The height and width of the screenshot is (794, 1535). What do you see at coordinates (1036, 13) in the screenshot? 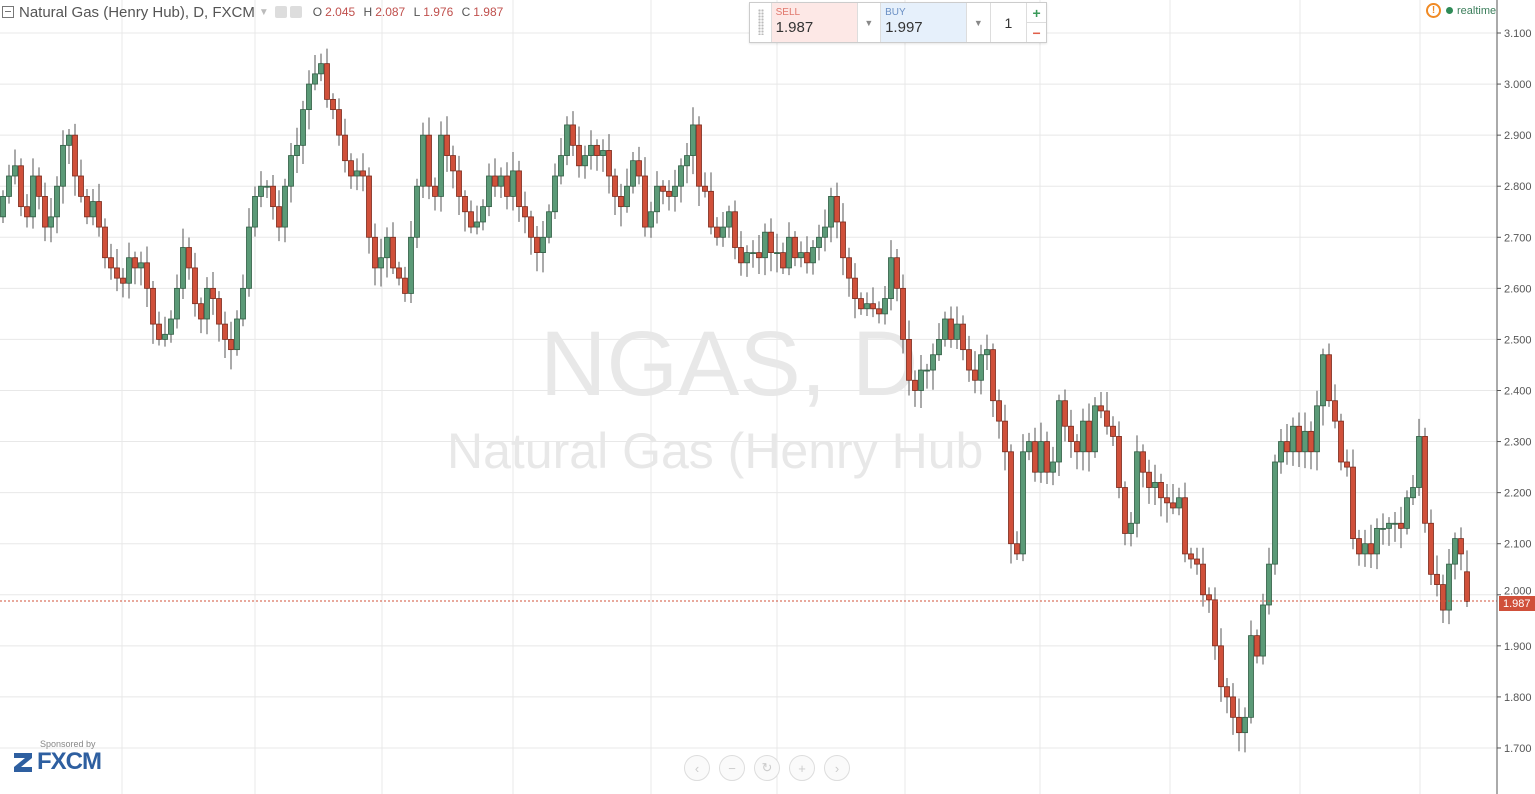
I see `increase-button: +` at bounding box center [1036, 13].